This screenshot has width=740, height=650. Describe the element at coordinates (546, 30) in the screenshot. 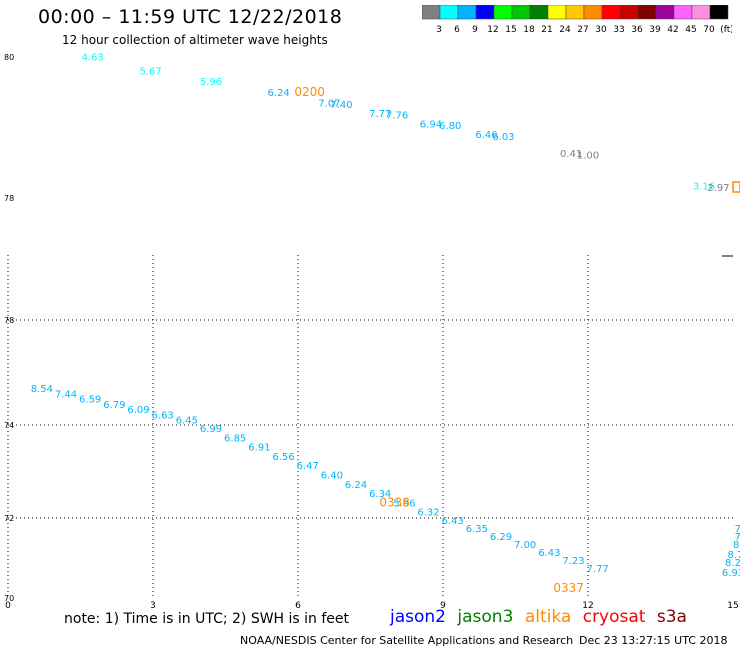

I see `colorbar-tick-label: 21` at that location.